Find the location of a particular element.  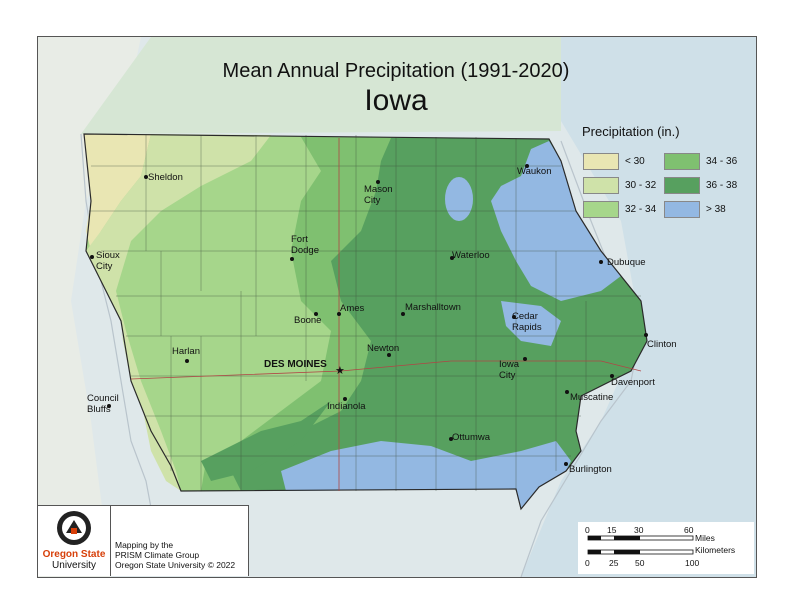

dot-mason-city is located at coordinates (378, 182).